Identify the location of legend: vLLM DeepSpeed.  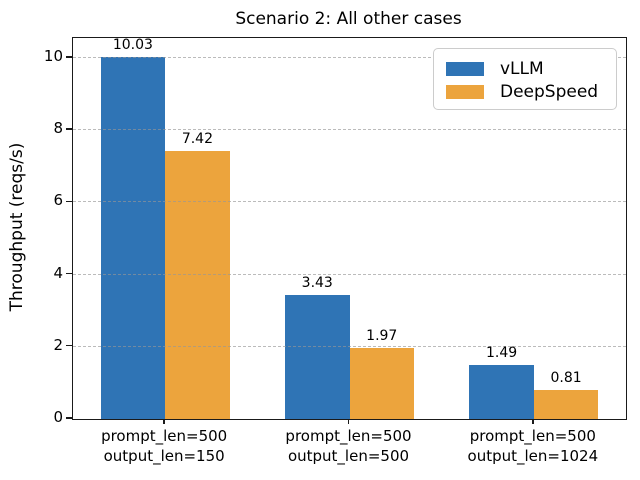
(525, 79).